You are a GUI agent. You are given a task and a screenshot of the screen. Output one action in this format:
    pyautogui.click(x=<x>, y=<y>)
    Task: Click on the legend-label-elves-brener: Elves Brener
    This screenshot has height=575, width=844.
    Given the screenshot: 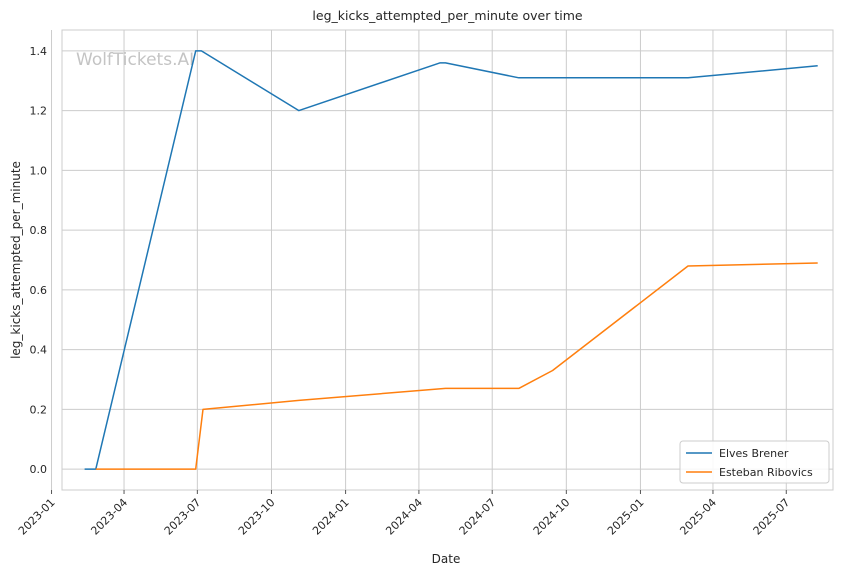 What is the action you would take?
    pyautogui.click(x=754, y=453)
    